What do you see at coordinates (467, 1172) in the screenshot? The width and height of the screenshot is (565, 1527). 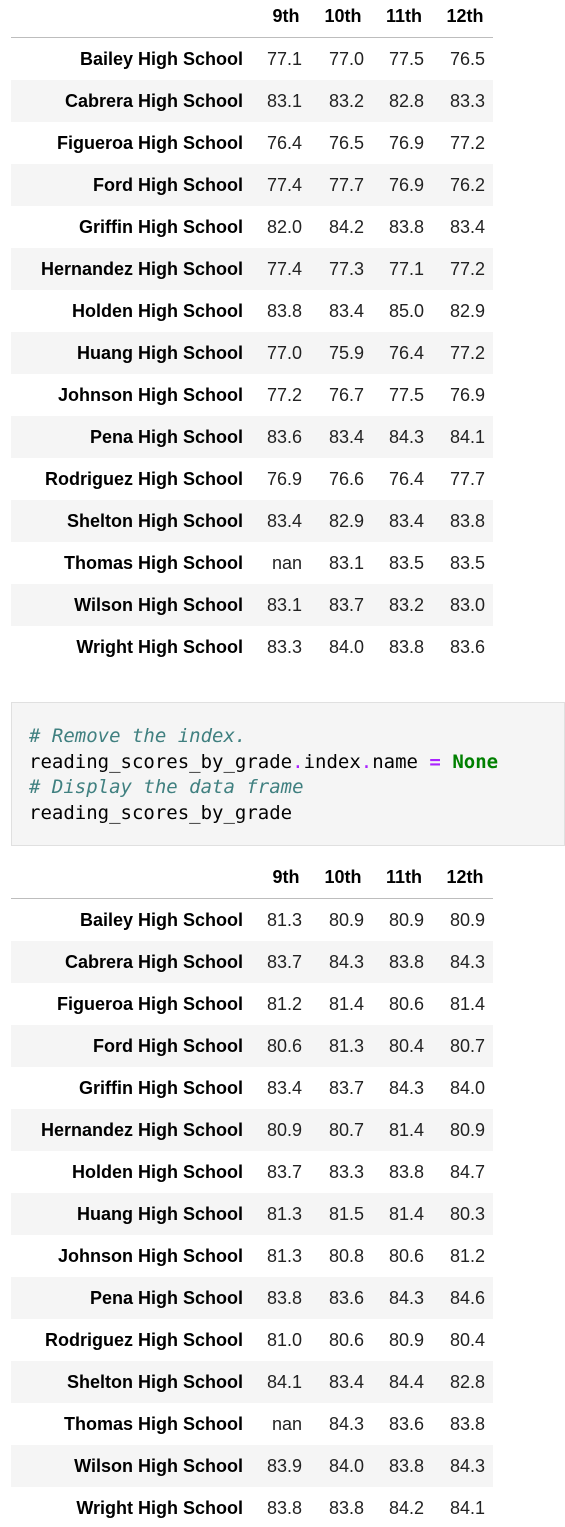 I see `table-cell: 84.7` at bounding box center [467, 1172].